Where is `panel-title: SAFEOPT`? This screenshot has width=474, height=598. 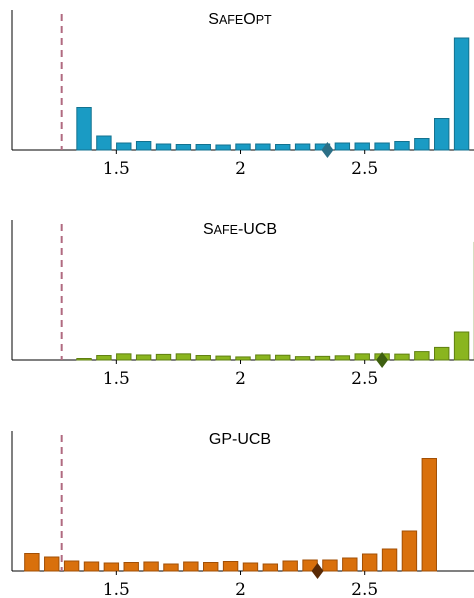
panel-title: SAFEOPT is located at coordinates (240, 19).